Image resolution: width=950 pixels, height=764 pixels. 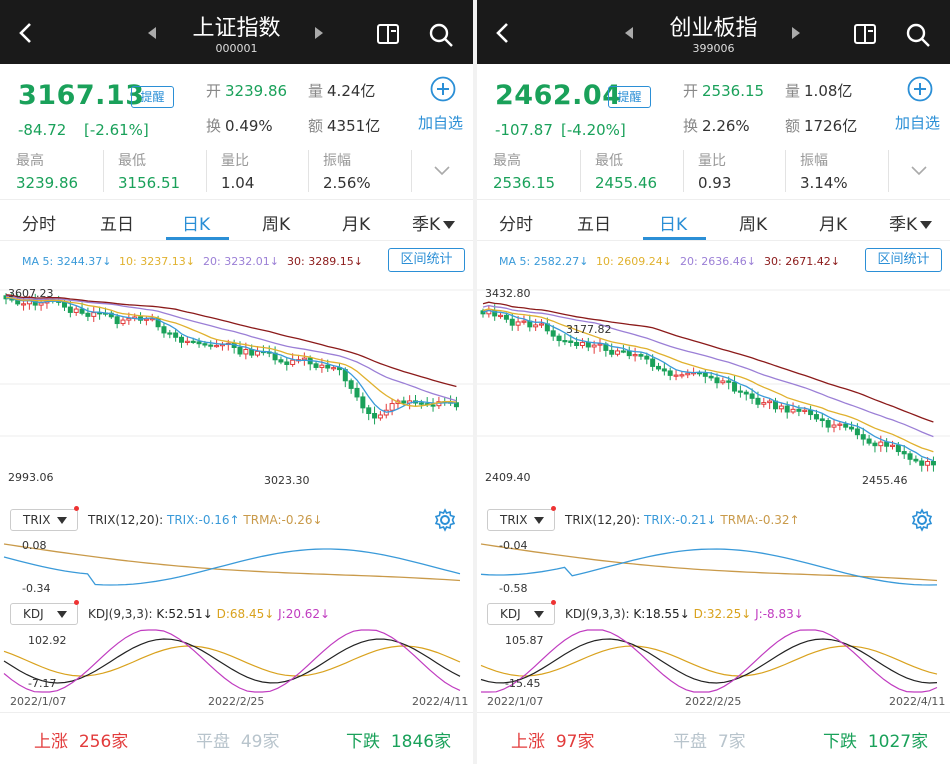 What do you see at coordinates (593, 130) in the screenshot?
I see `price-change-percent: [-4.20%]` at bounding box center [593, 130].